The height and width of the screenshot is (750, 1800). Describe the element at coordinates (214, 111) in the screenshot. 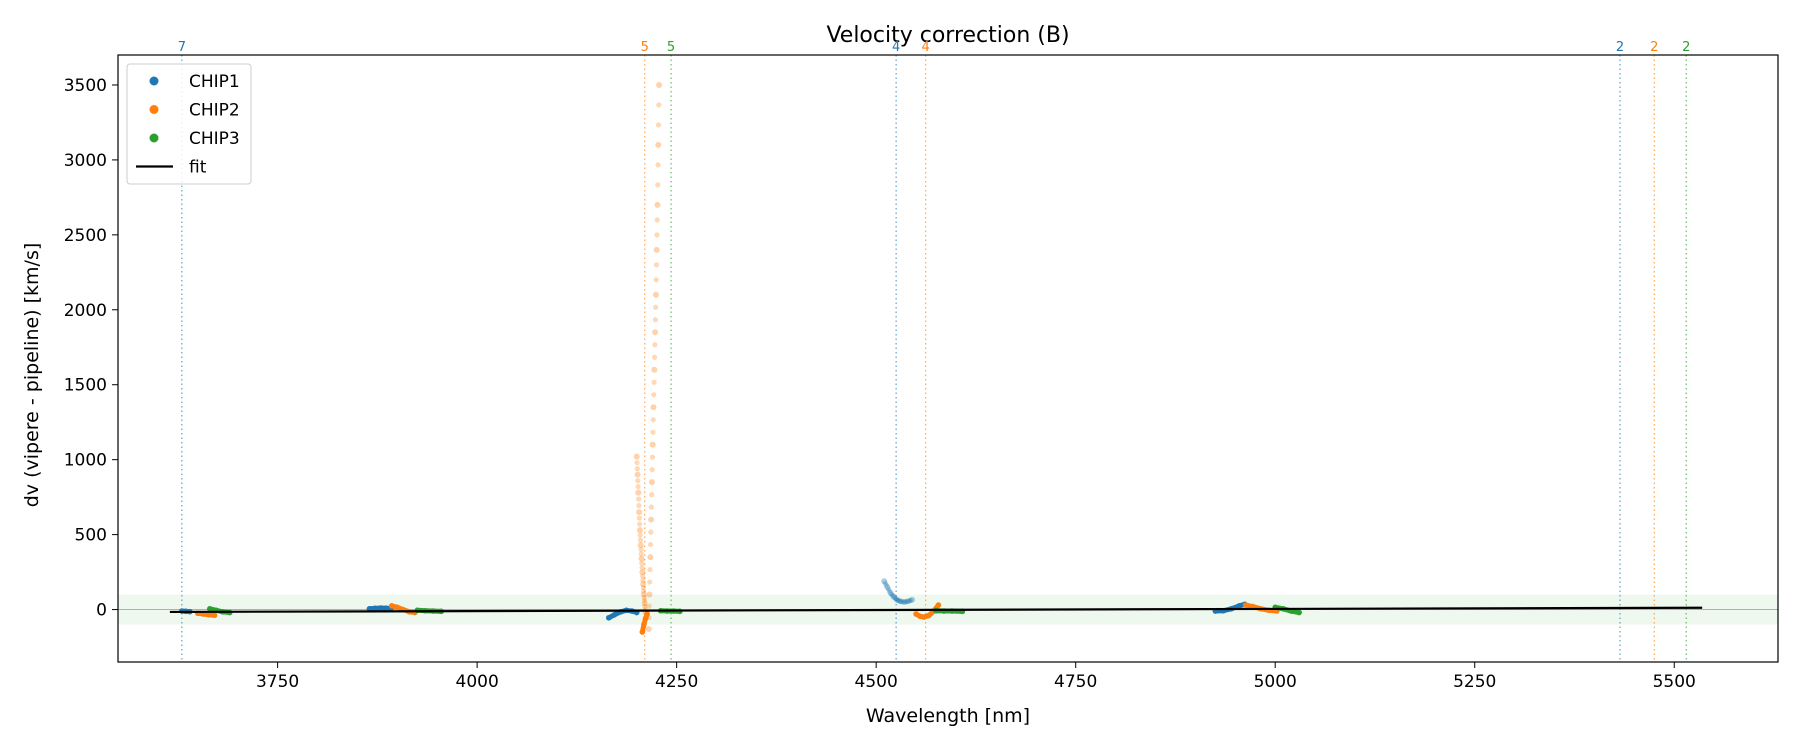

I see `legend-label: CHIP2` at that location.